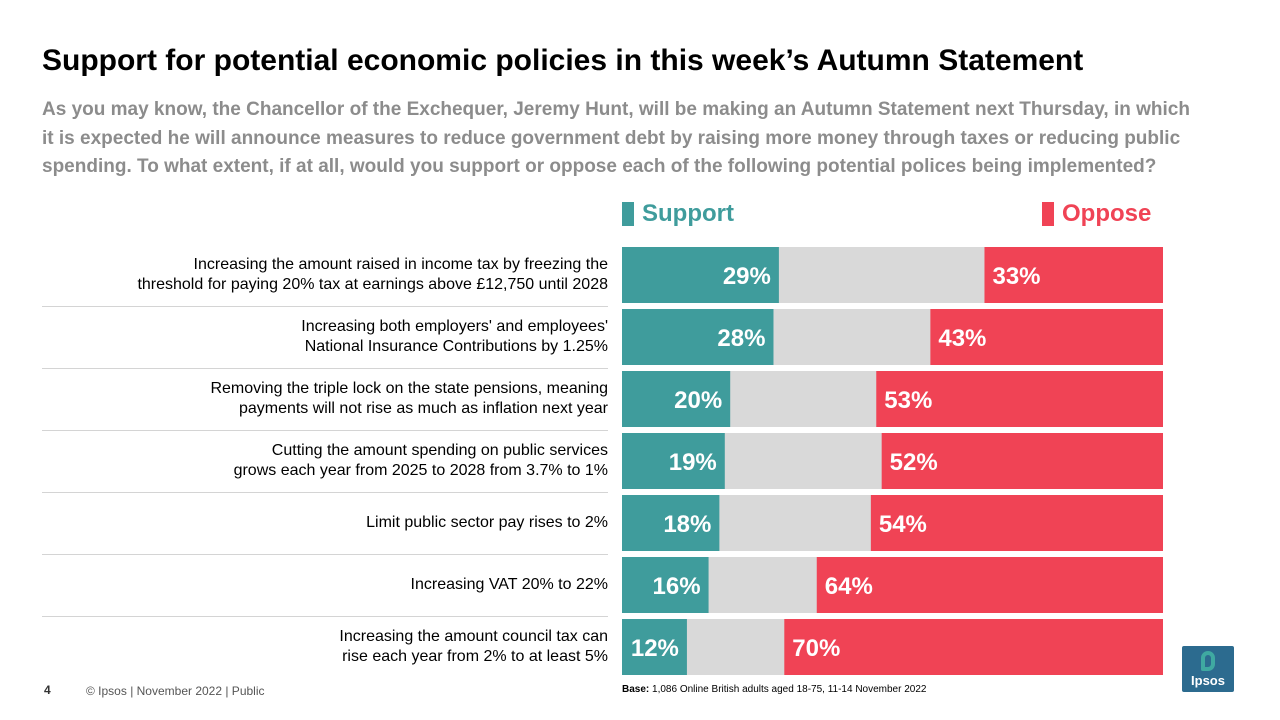 The width and height of the screenshot is (1280, 720). I want to click on legend-label-support: Support, so click(688, 213).